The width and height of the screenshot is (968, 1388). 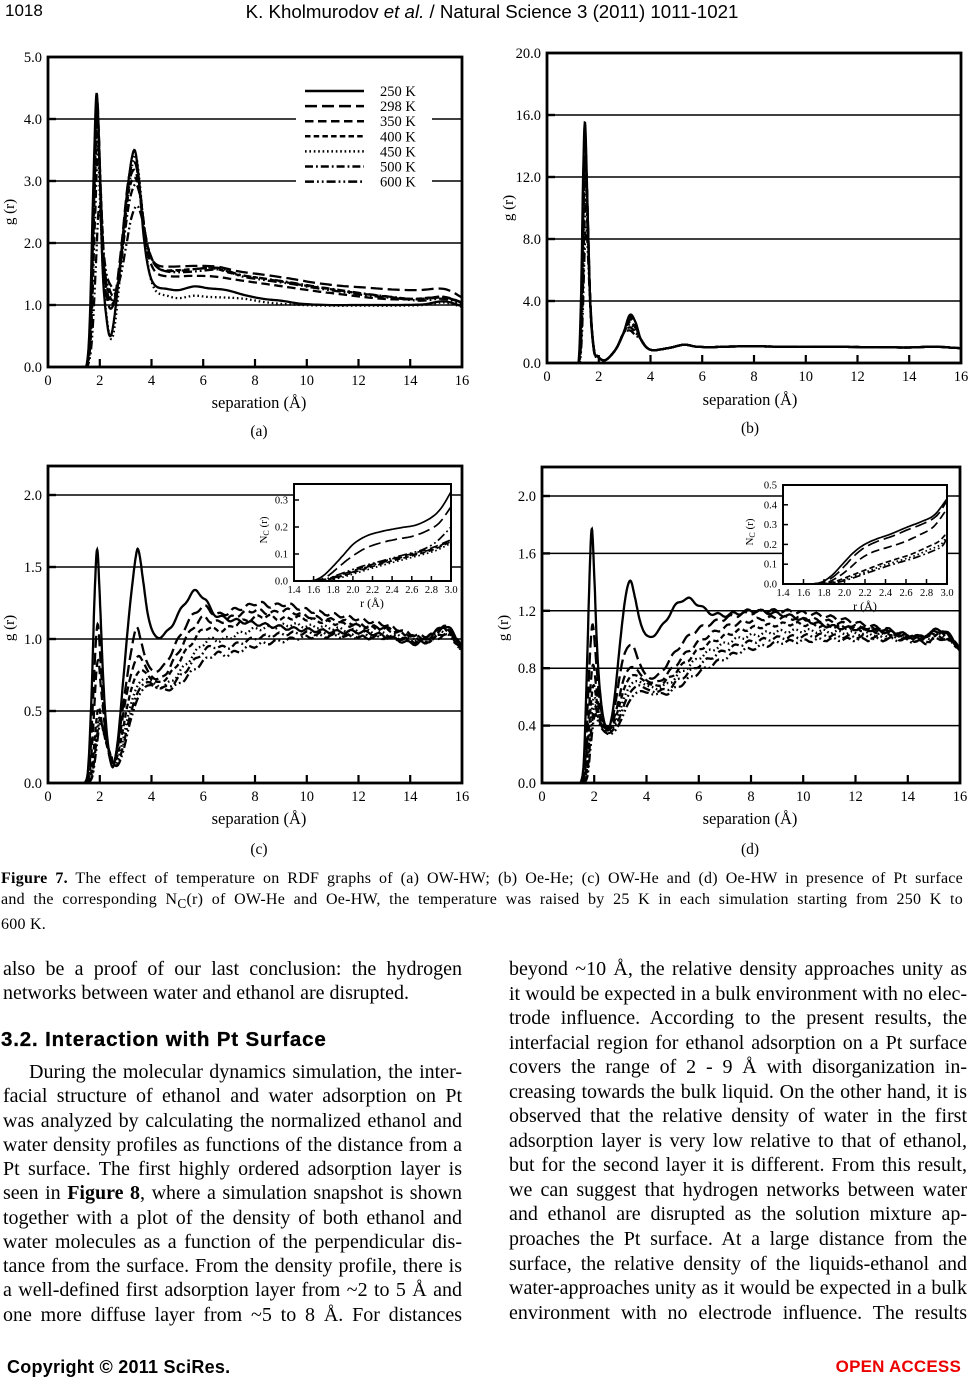 What do you see at coordinates (527, 612) in the screenshot?
I see `svg-text: 1.2` at bounding box center [527, 612].